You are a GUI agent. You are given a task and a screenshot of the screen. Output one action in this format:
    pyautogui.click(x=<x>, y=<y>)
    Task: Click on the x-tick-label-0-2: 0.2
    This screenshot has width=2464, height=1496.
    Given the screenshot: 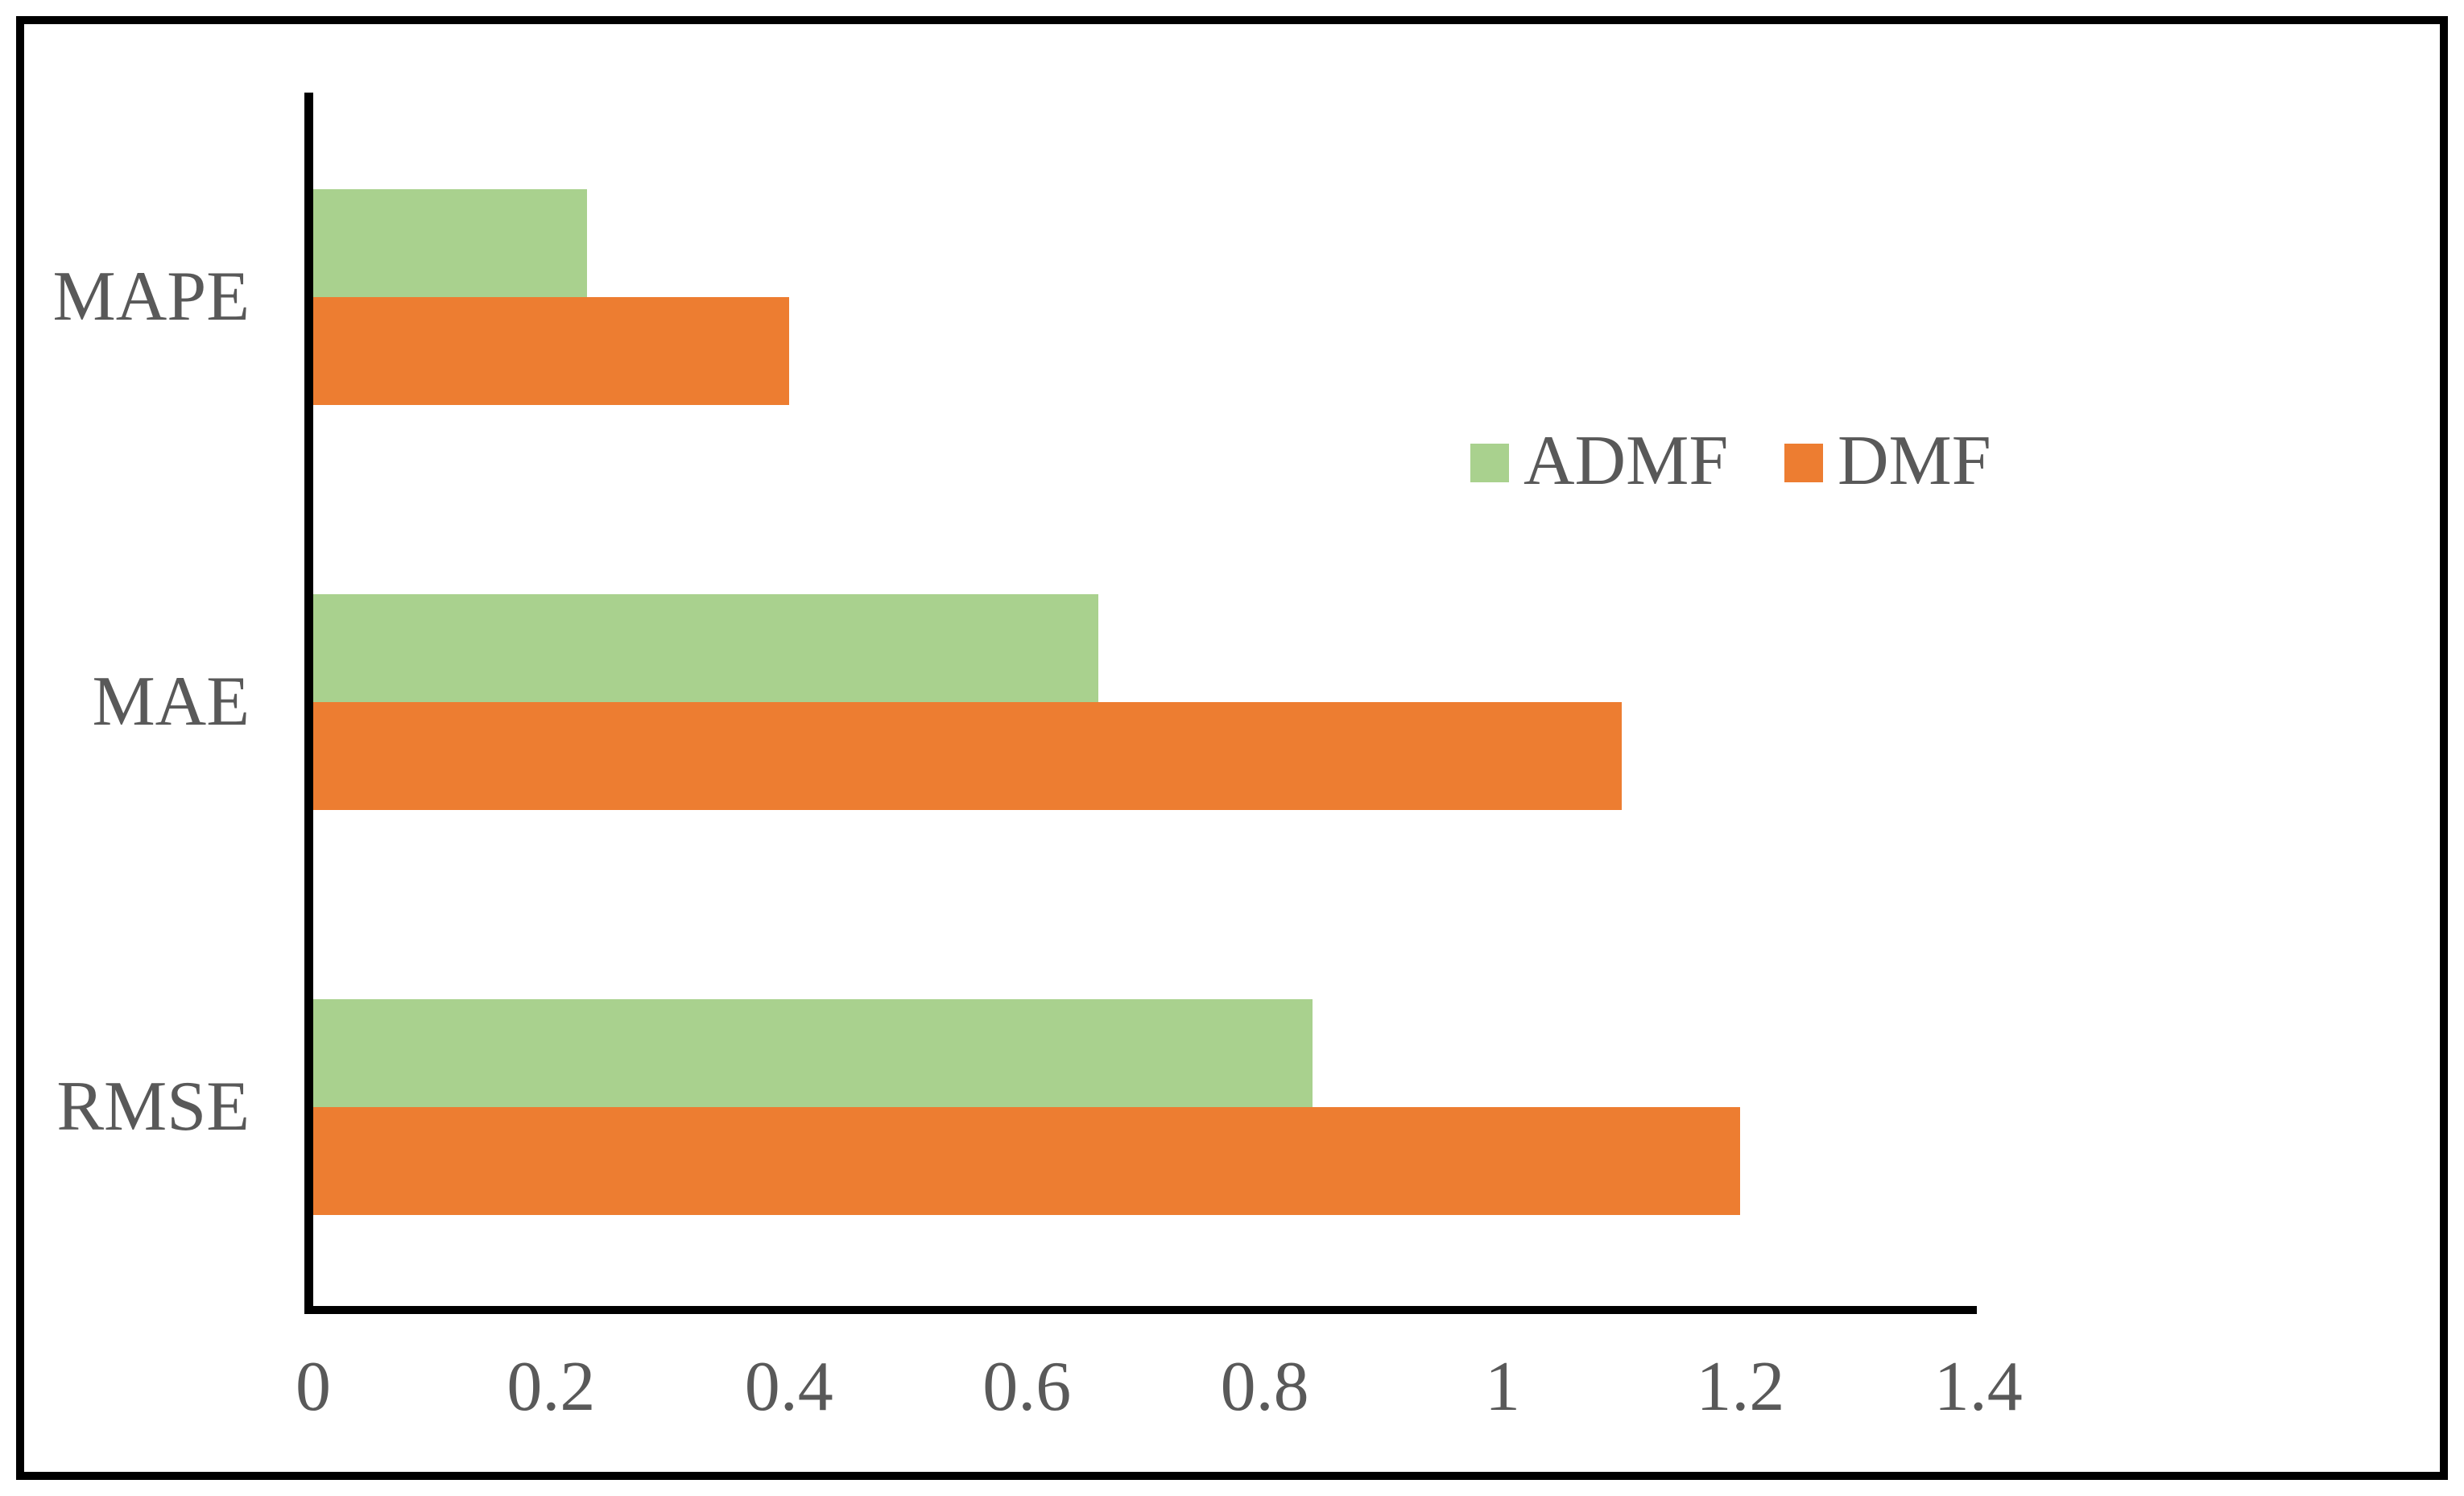 What is the action you would take?
    pyautogui.click(x=551, y=1387)
    